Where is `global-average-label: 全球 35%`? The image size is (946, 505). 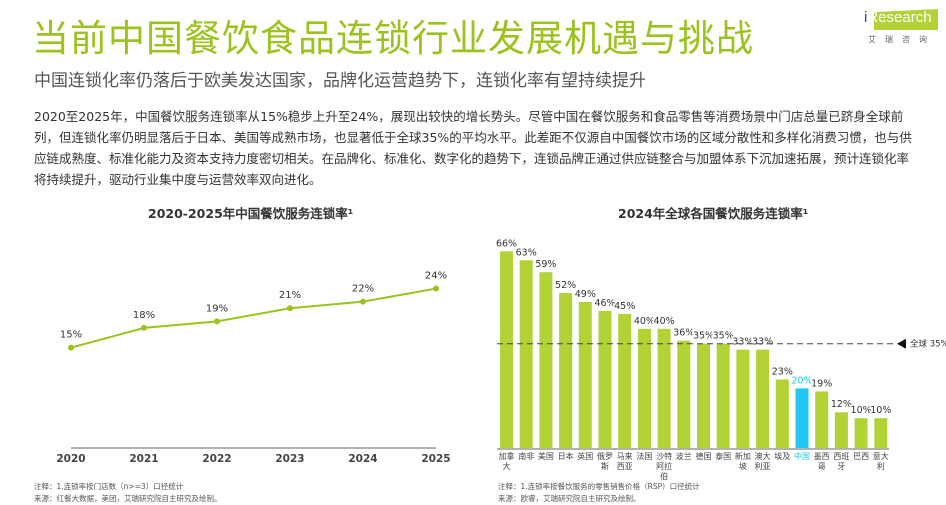
global-average-label: 全球 35% is located at coordinates (928, 344).